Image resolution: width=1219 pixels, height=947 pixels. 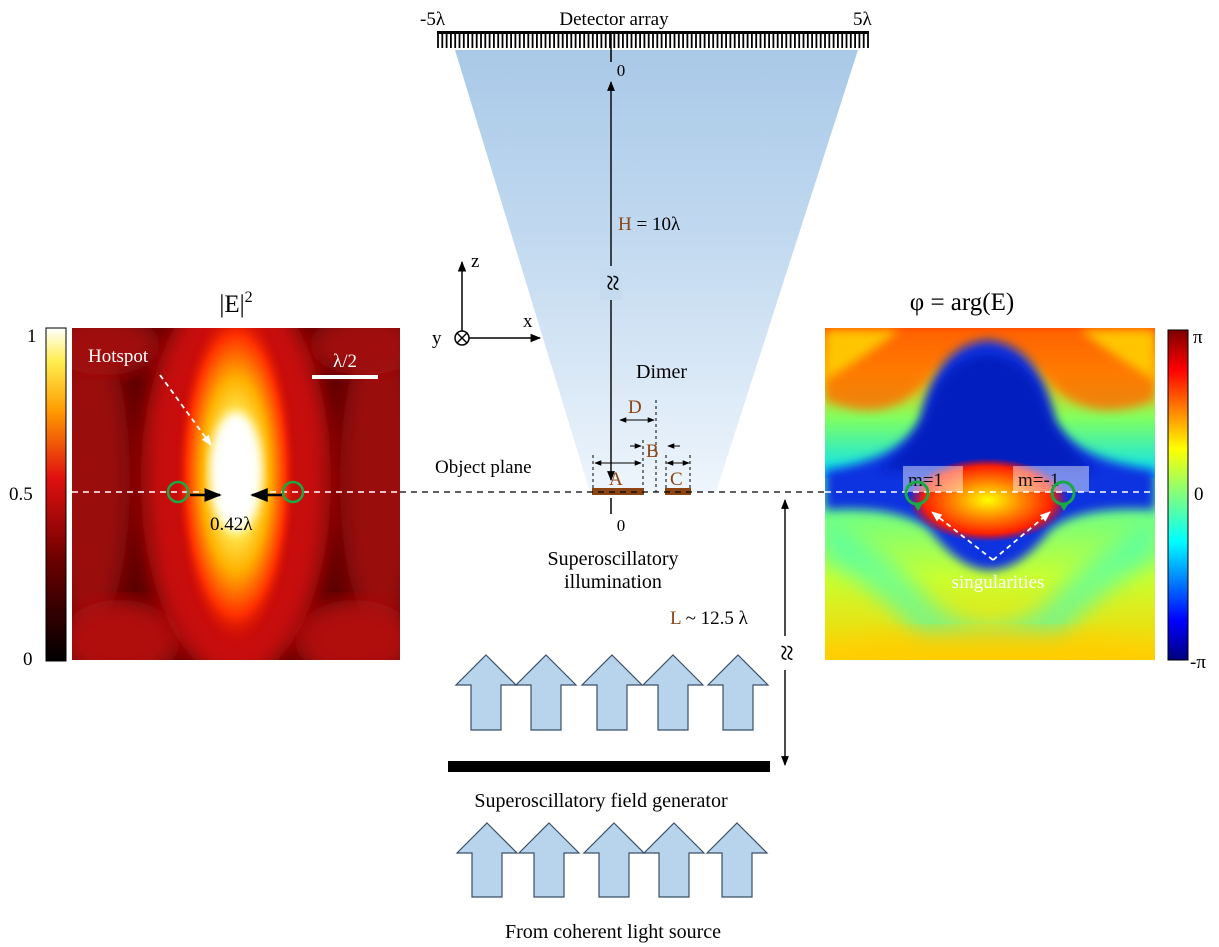 I want to click on hotspot-label: Hotspot, so click(x=118, y=356).